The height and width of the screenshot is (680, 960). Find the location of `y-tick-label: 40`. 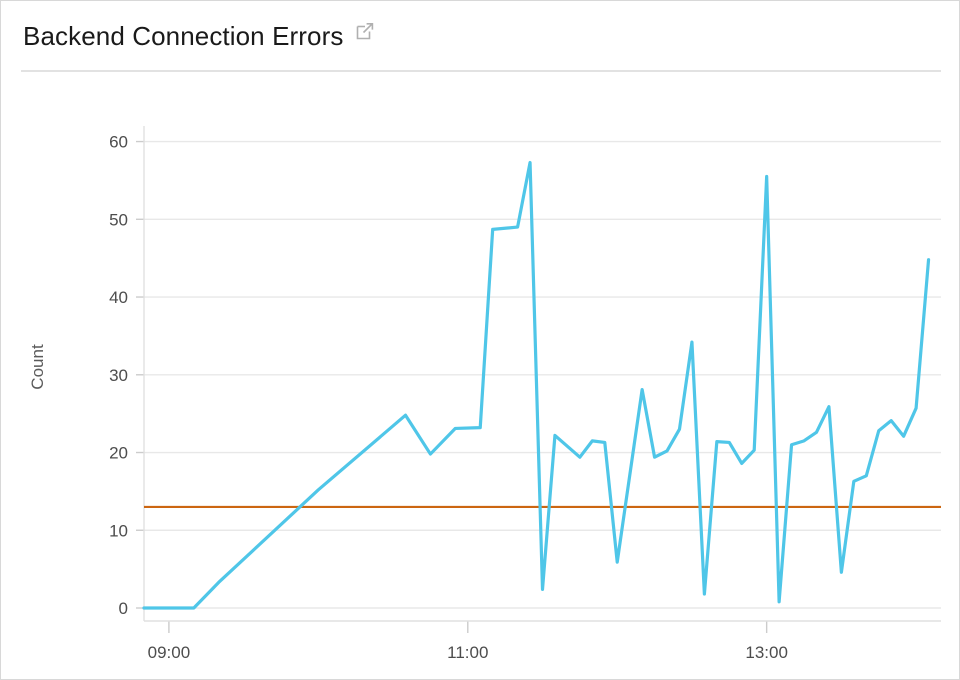

y-tick-label: 40 is located at coordinates (118, 297).